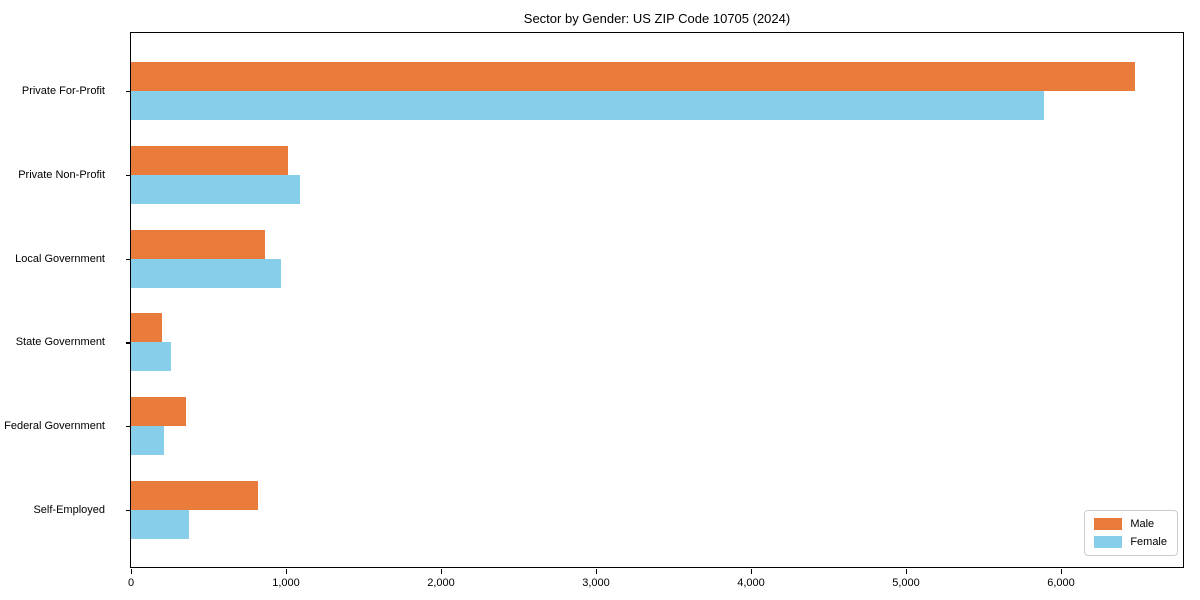 This screenshot has width=1200, height=600. Describe the element at coordinates (61, 174) in the screenshot. I see `y-label-private-non-profit: Private Non-Profit` at that location.